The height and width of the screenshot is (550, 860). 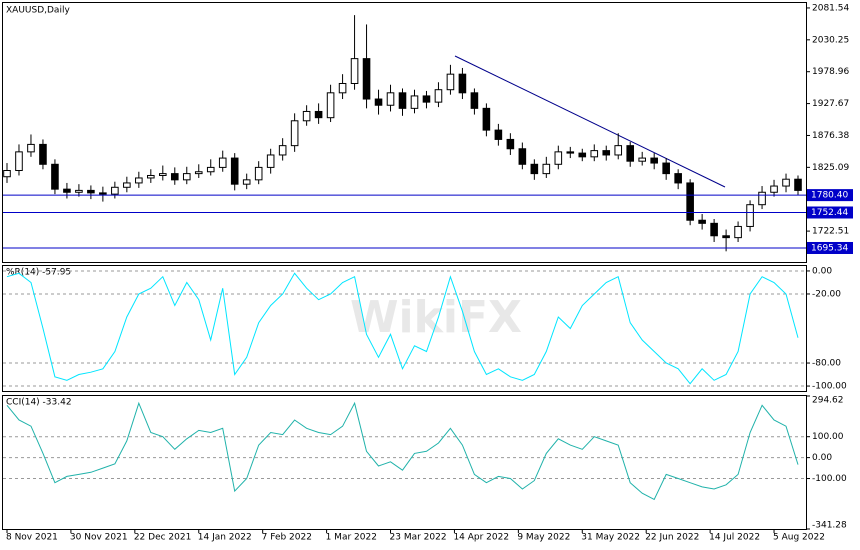 I want to click on chart-title: XAUUSD,Daily, so click(x=38, y=11).